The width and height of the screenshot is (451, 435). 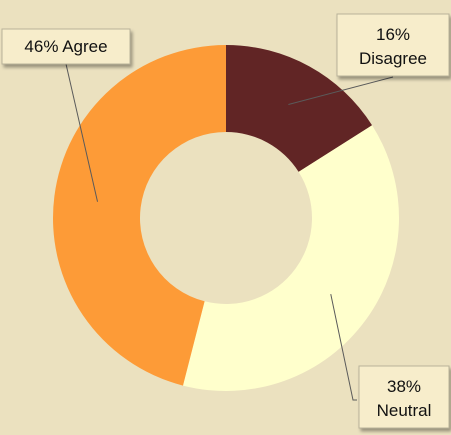 I want to click on label-neutral: 38% Neutral, so click(x=404, y=397).